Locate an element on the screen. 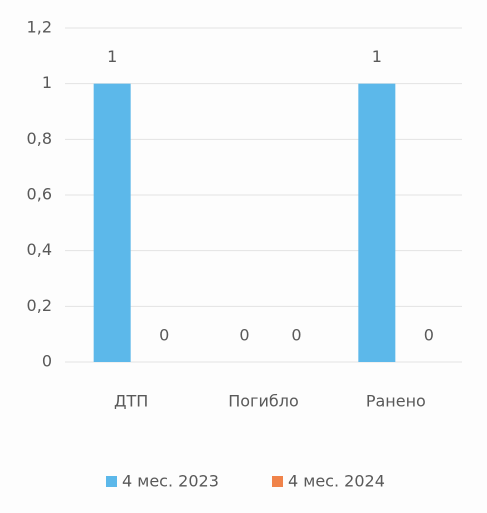  x-tick-label: Ранено is located at coordinates (396, 401).